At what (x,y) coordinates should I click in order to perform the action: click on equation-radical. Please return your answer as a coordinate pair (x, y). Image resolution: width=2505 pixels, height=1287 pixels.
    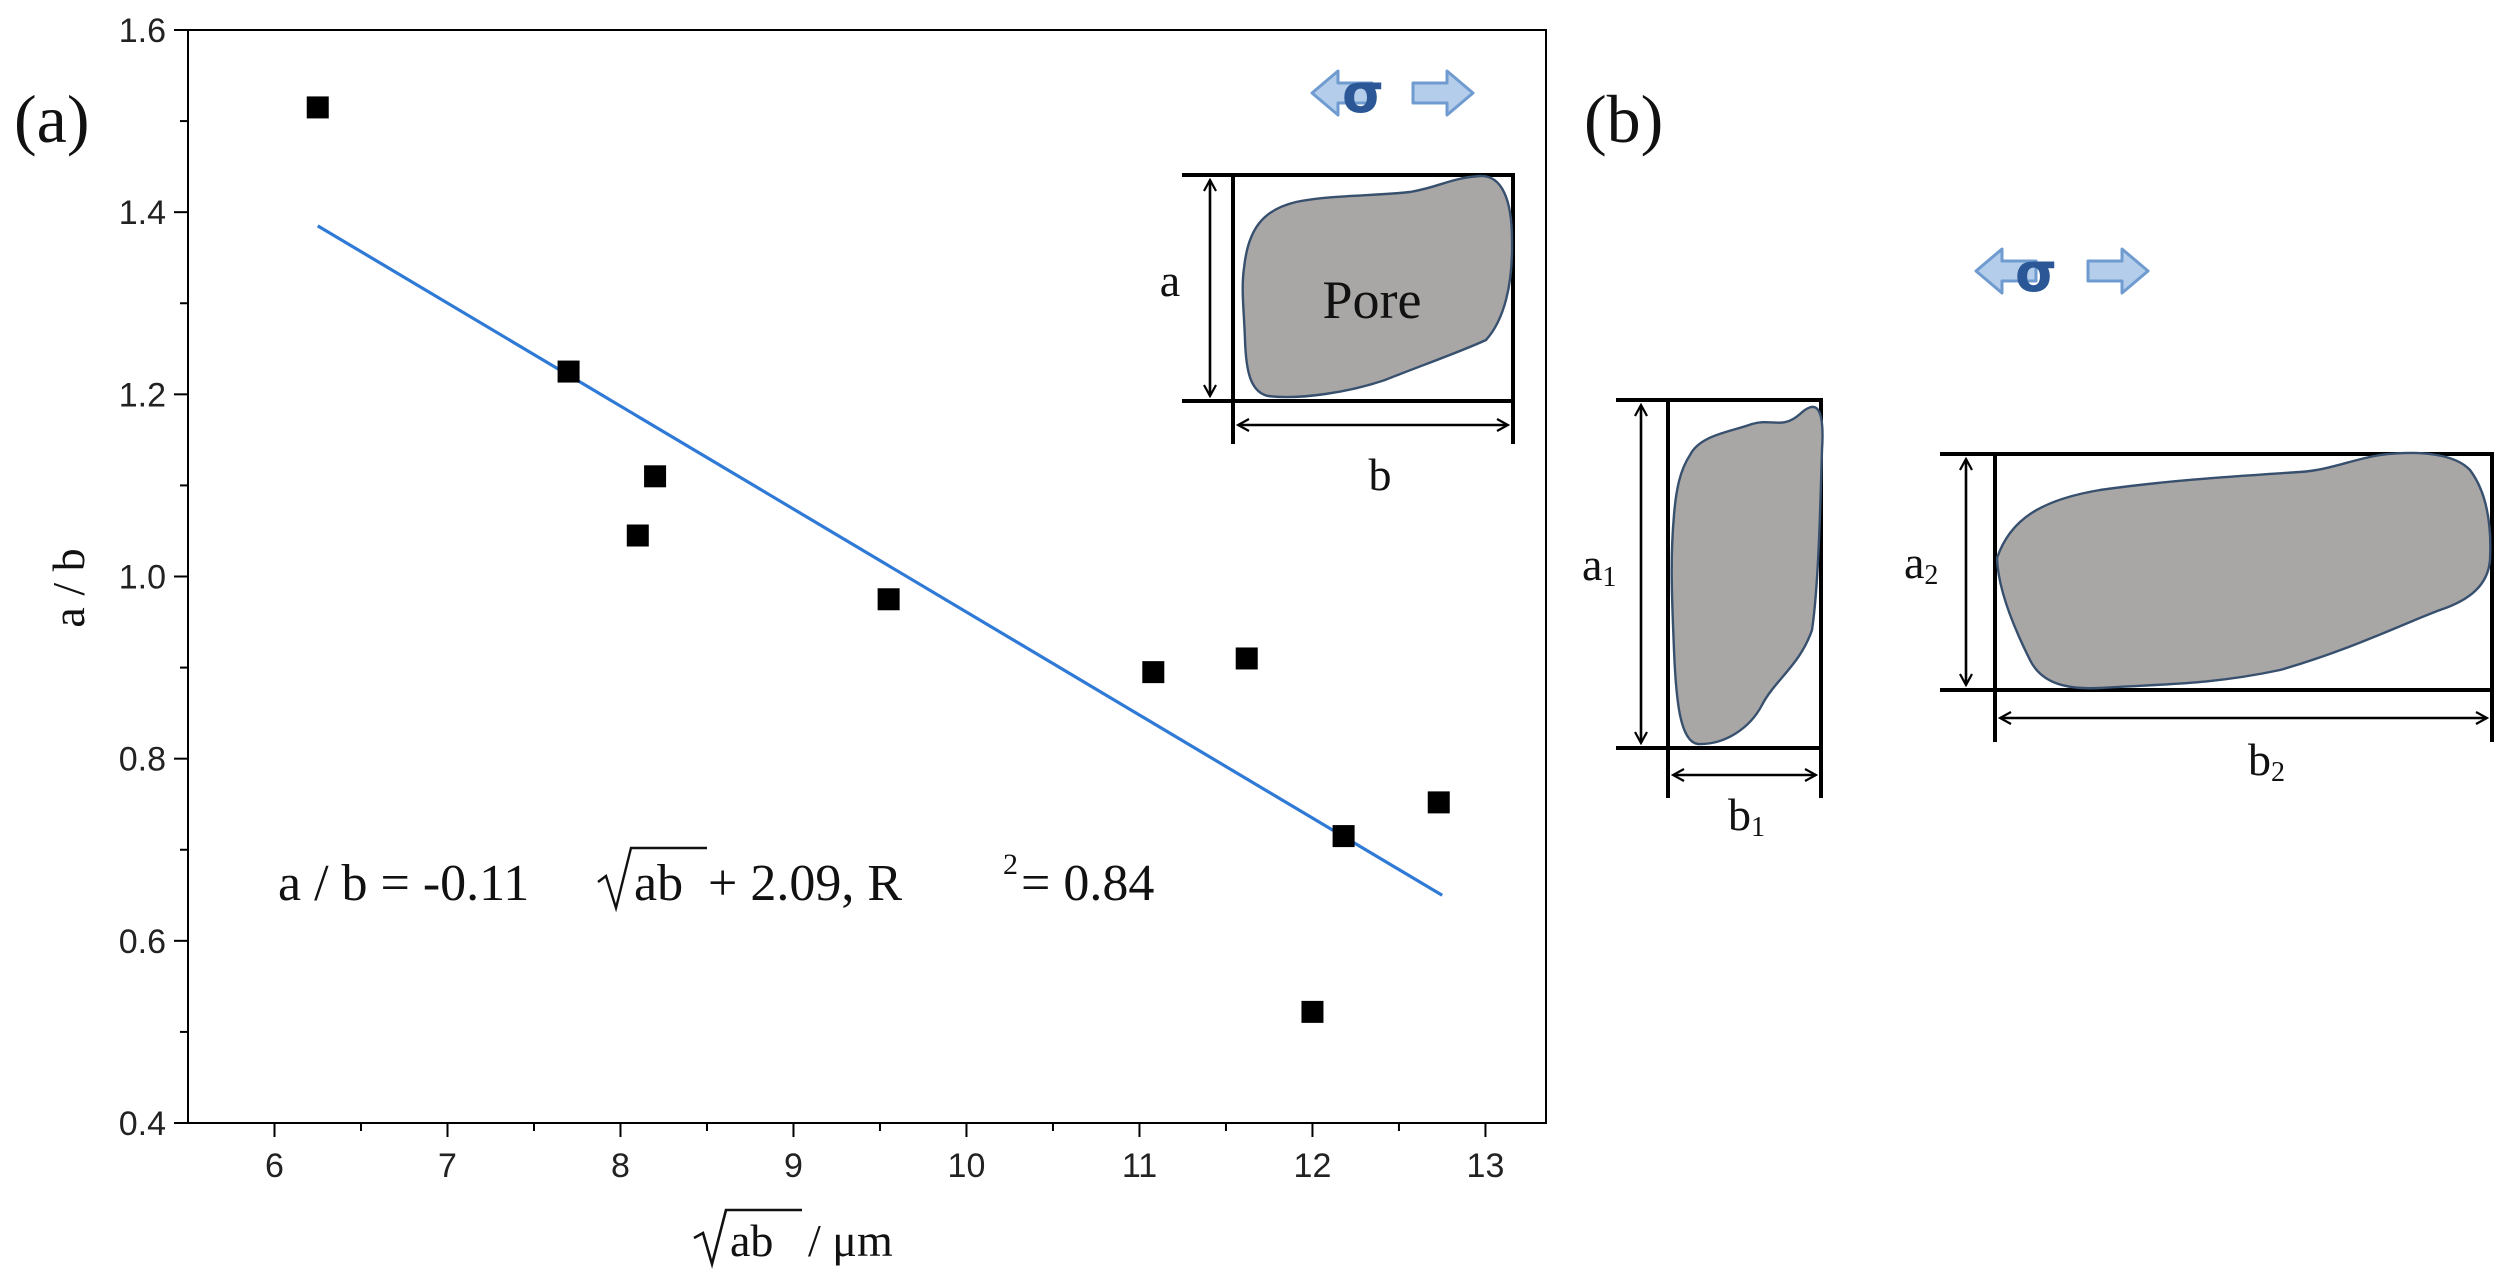
    Looking at the image, I should click on (652, 879).